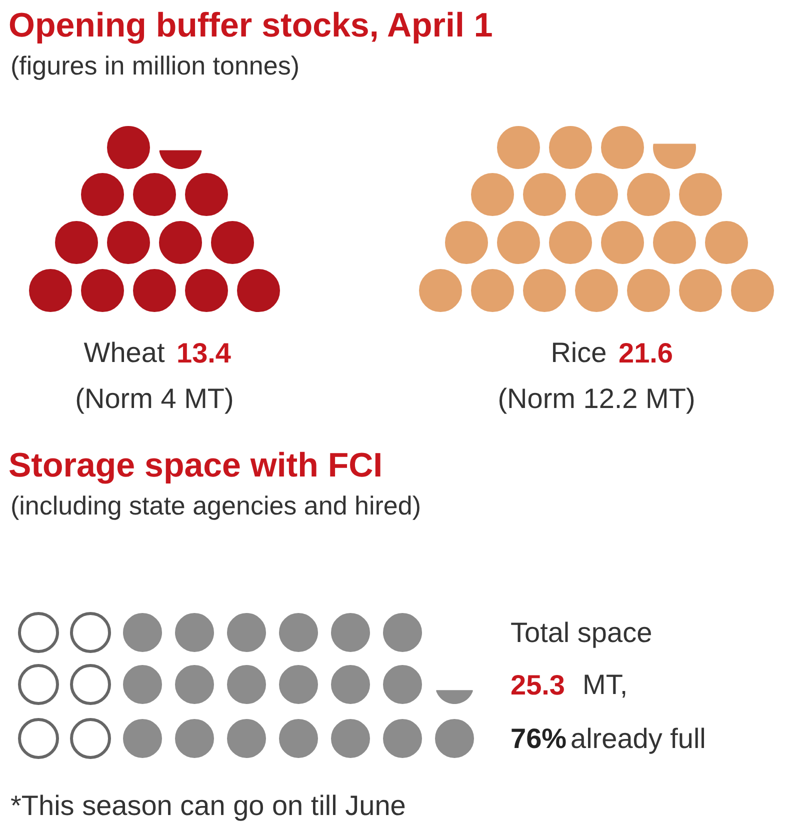 The height and width of the screenshot is (839, 801). What do you see at coordinates (155, 65) in the screenshot?
I see `text: (figures in million tonnes)` at bounding box center [155, 65].